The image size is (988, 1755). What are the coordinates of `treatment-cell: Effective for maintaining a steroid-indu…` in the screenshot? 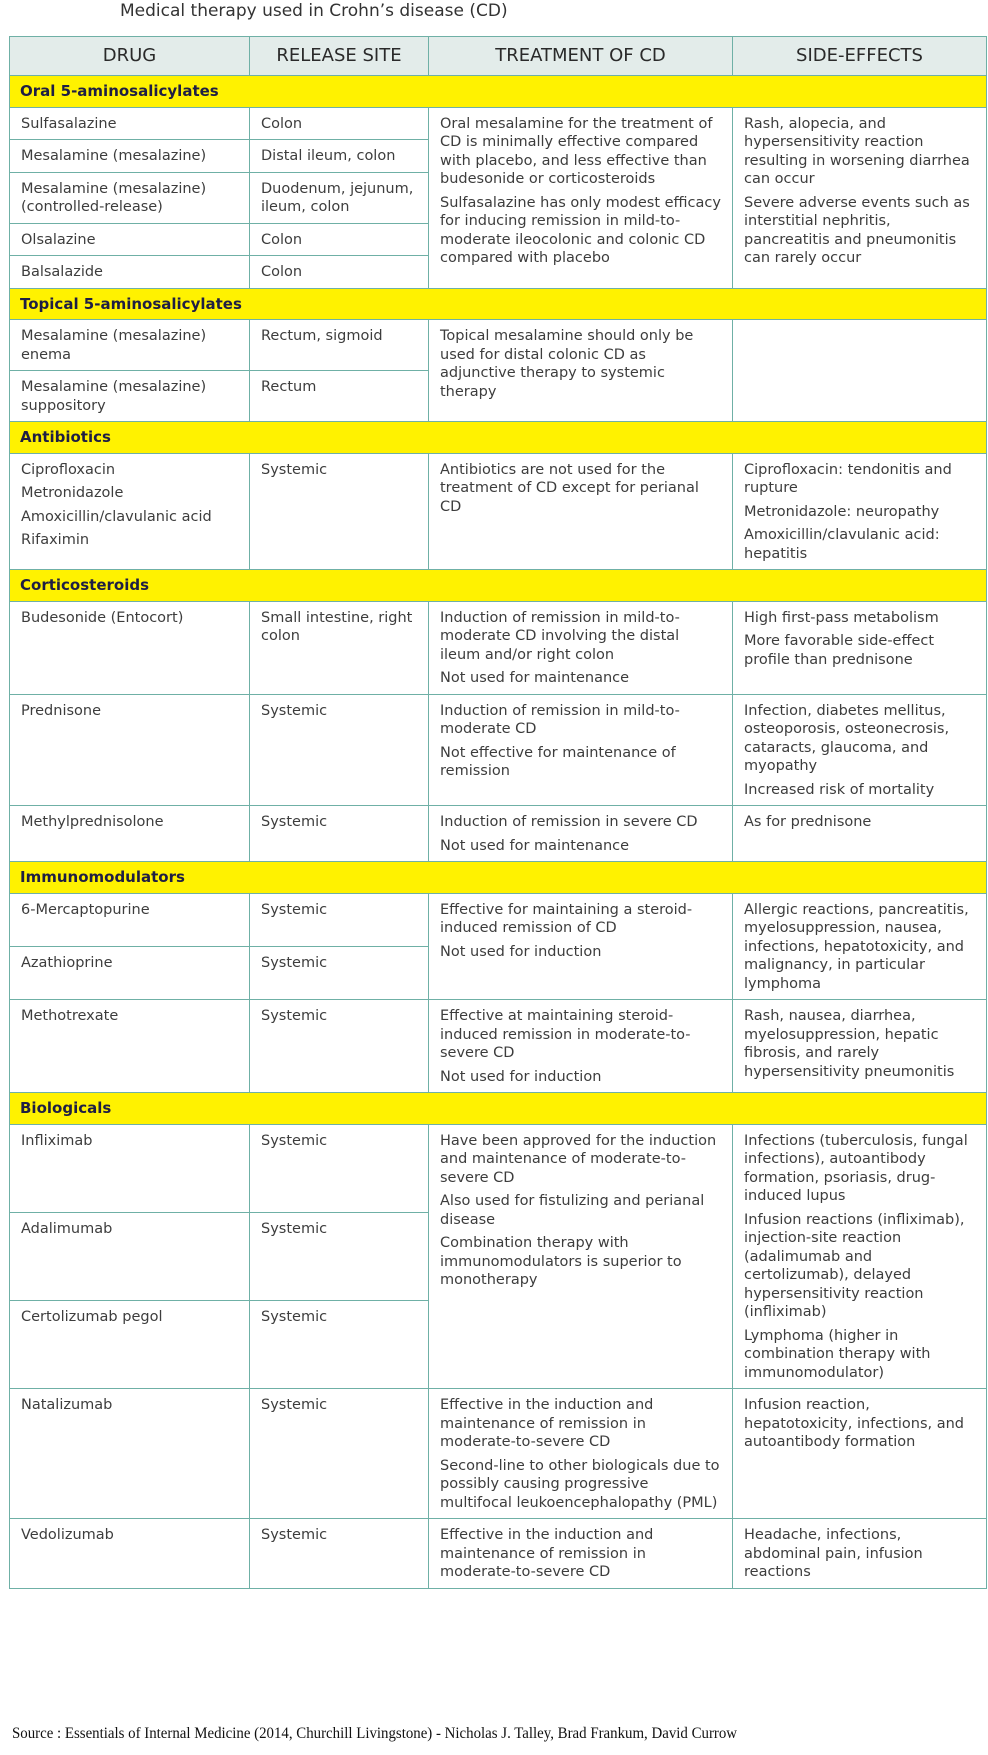 It's located at (580, 946).